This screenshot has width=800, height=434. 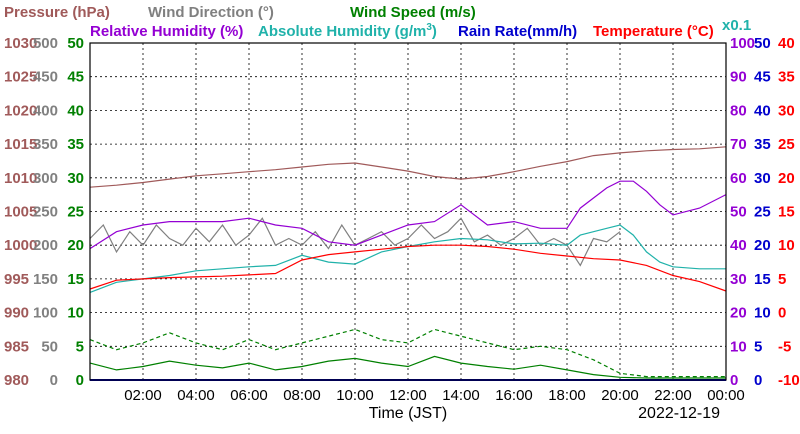 I want to click on tick-label-rain-rate: 30, so click(x=762, y=178).